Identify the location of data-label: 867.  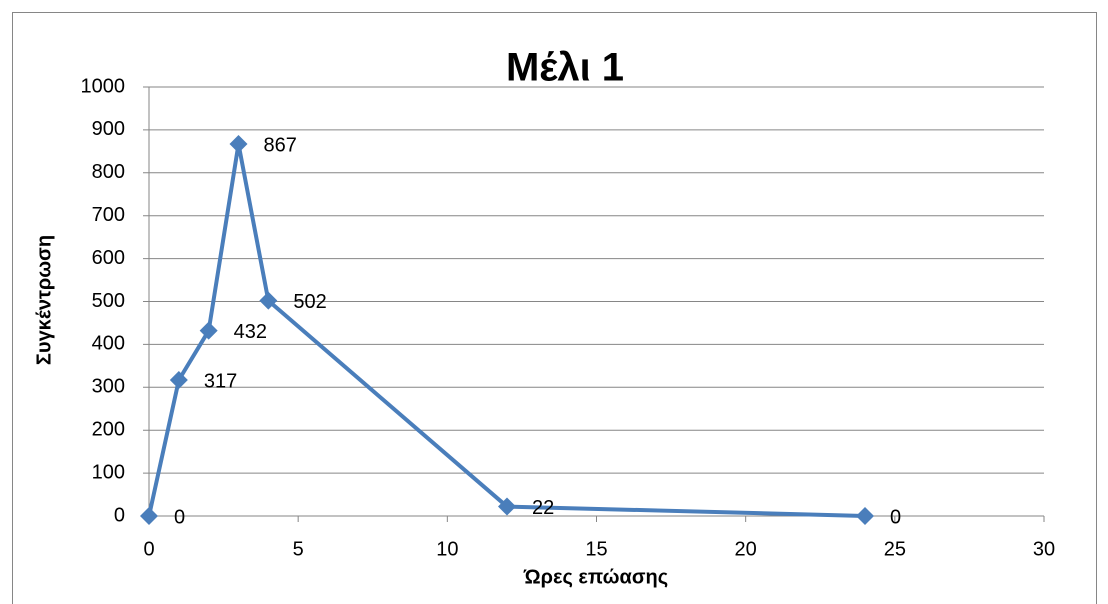
(280, 145).